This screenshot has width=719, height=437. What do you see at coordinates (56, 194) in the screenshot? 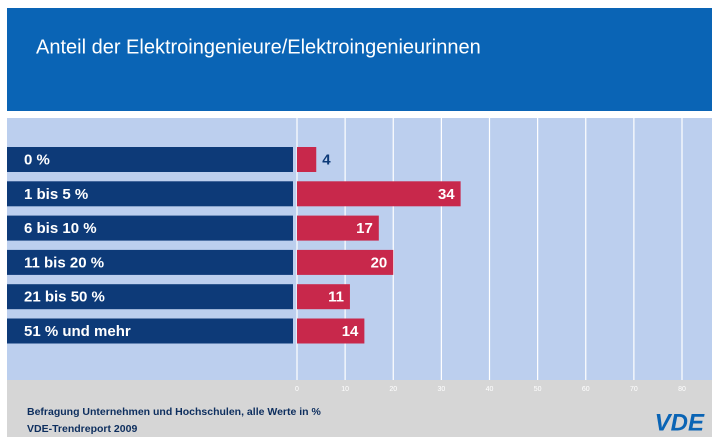
I see `category-label: 1 bis 5 %` at bounding box center [56, 194].